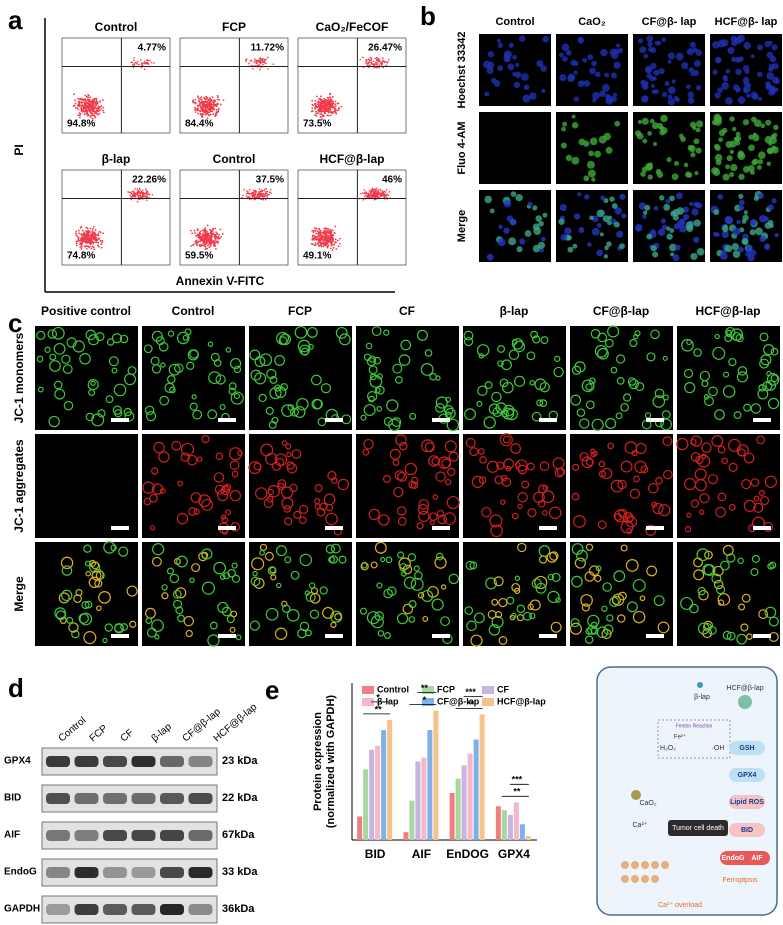 This screenshot has height=925, width=783. I want to click on diagram-text: Fenton Reaction, so click(694, 726).